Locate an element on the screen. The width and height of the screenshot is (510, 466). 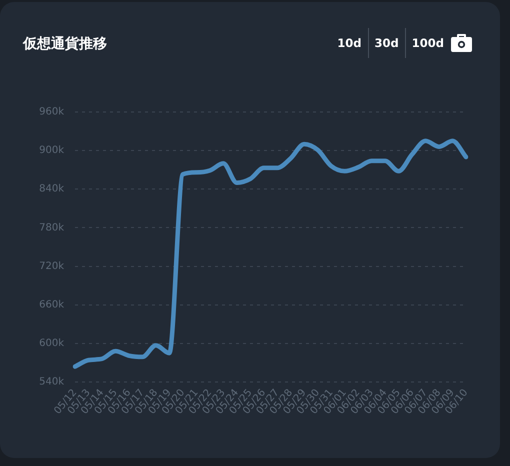
y-tick-label: 960k is located at coordinates (51, 112).